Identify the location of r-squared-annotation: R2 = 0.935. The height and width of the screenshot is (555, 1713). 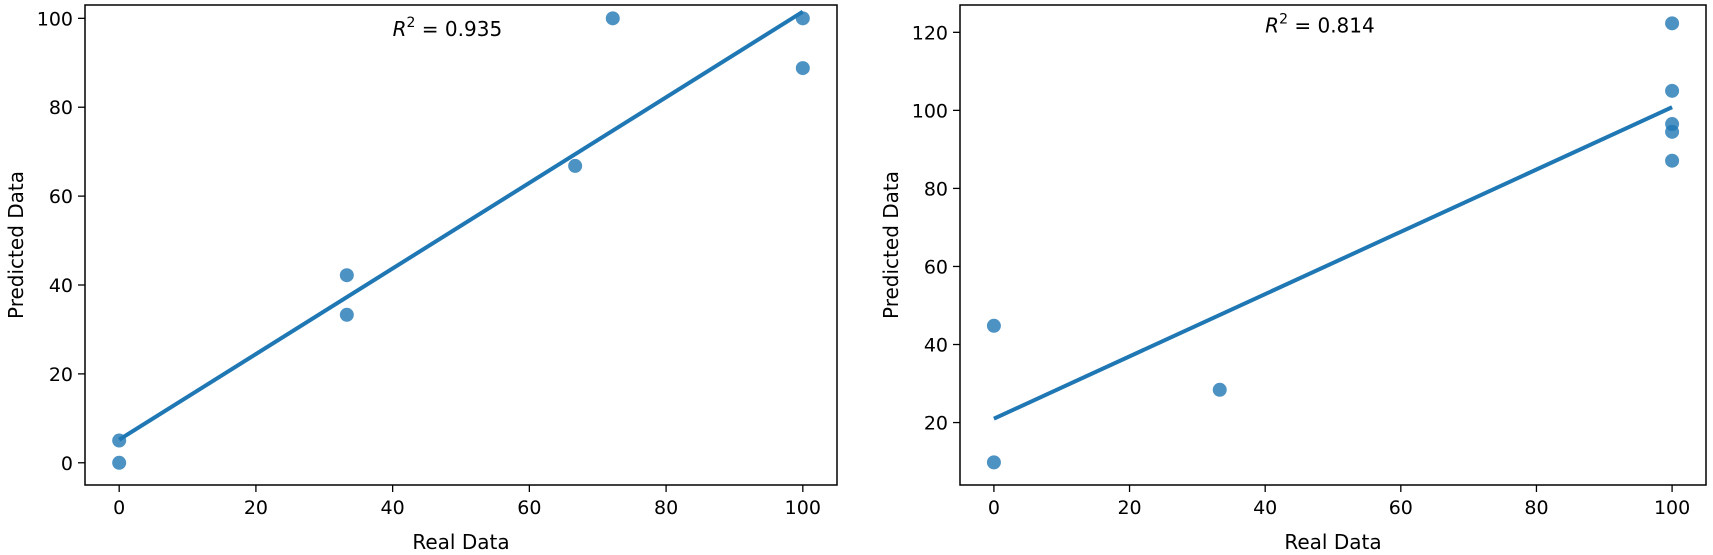
(448, 28).